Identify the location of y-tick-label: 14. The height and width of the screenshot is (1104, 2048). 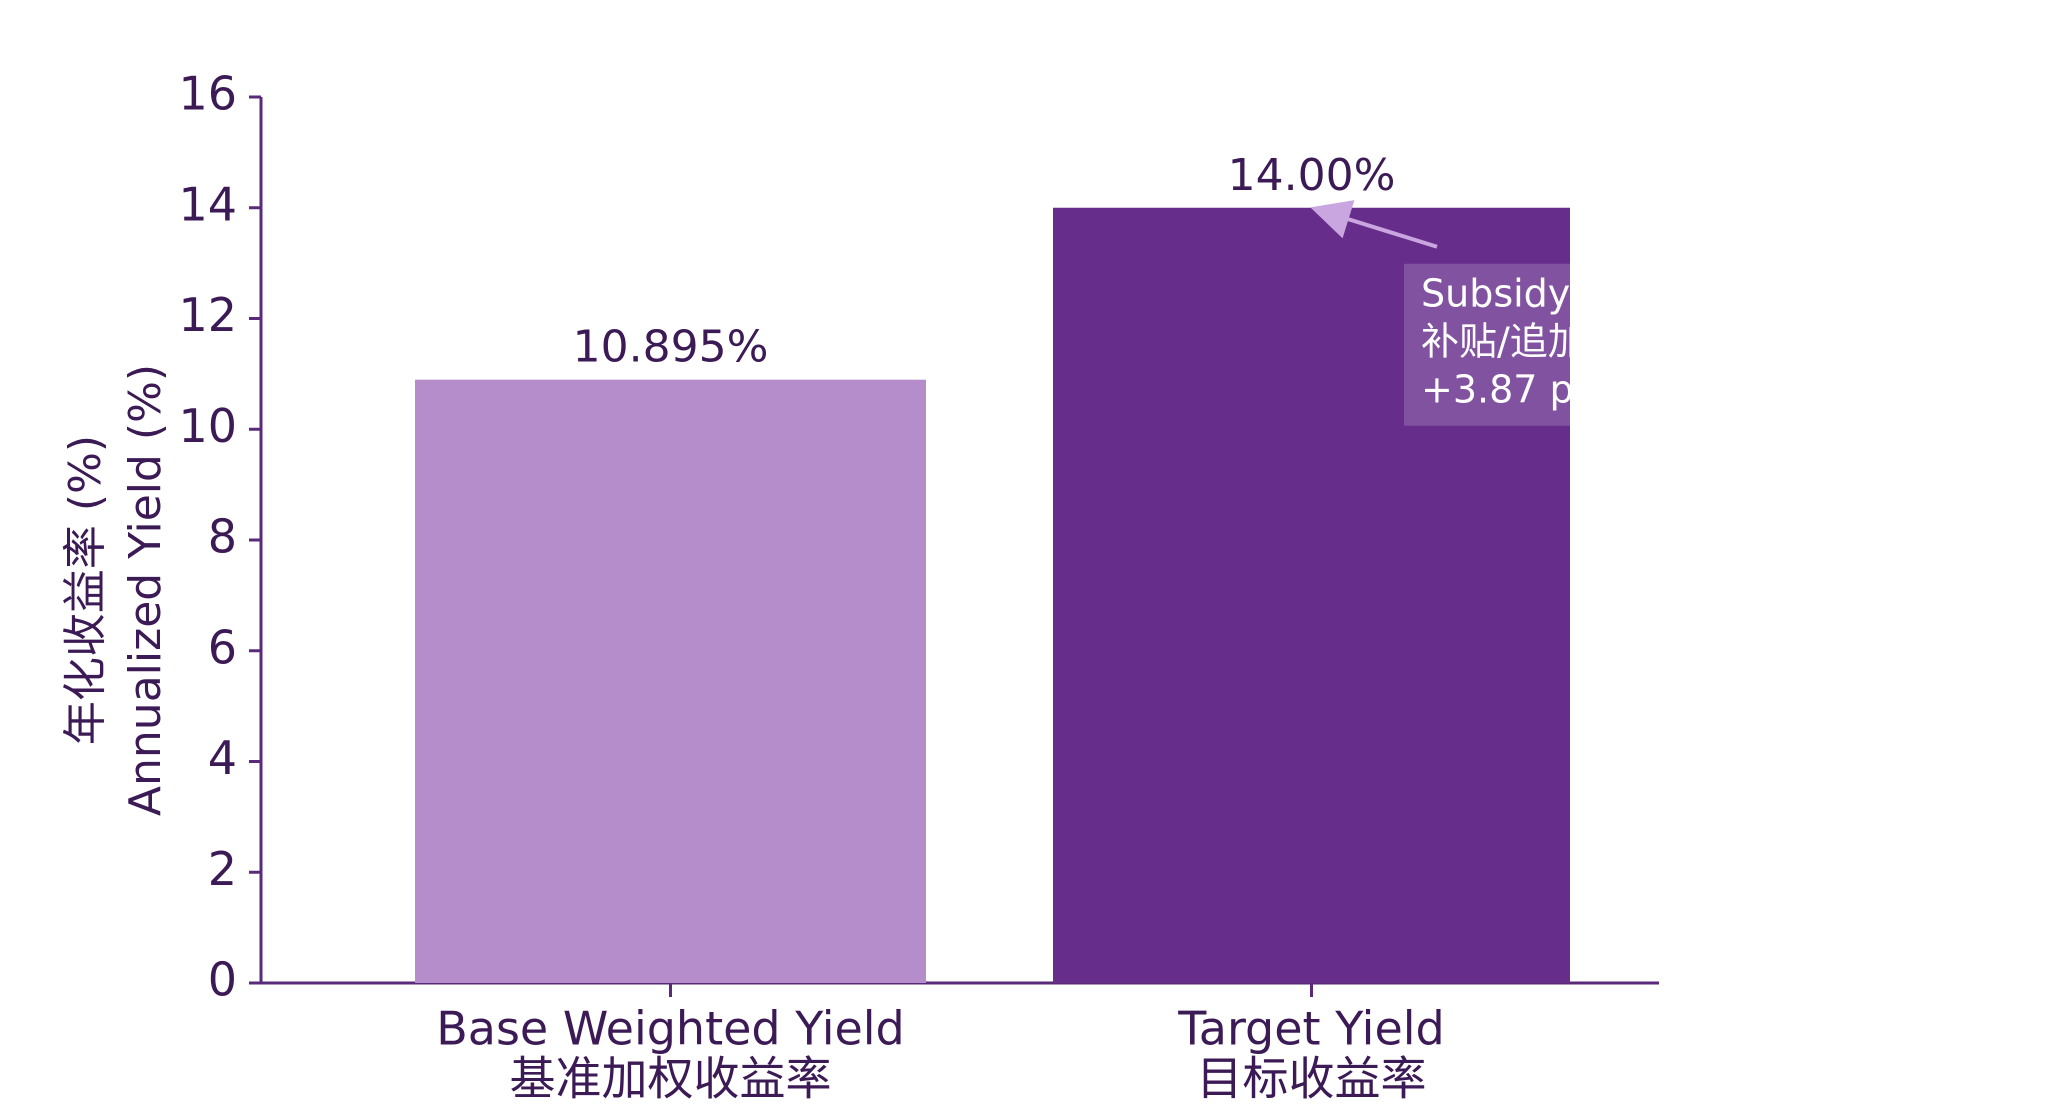
(207, 204).